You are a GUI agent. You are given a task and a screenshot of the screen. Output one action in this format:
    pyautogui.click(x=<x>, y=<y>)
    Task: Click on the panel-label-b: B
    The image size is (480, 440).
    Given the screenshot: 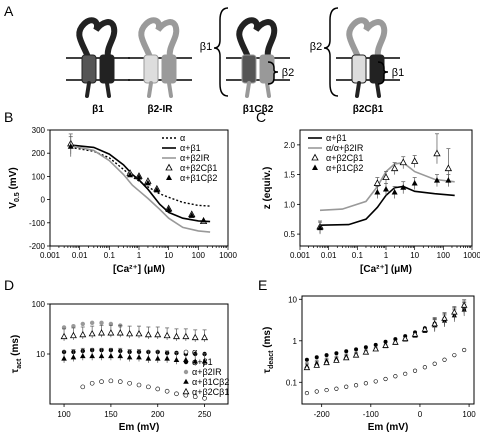 What is the action you would take?
    pyautogui.click(x=8, y=117)
    